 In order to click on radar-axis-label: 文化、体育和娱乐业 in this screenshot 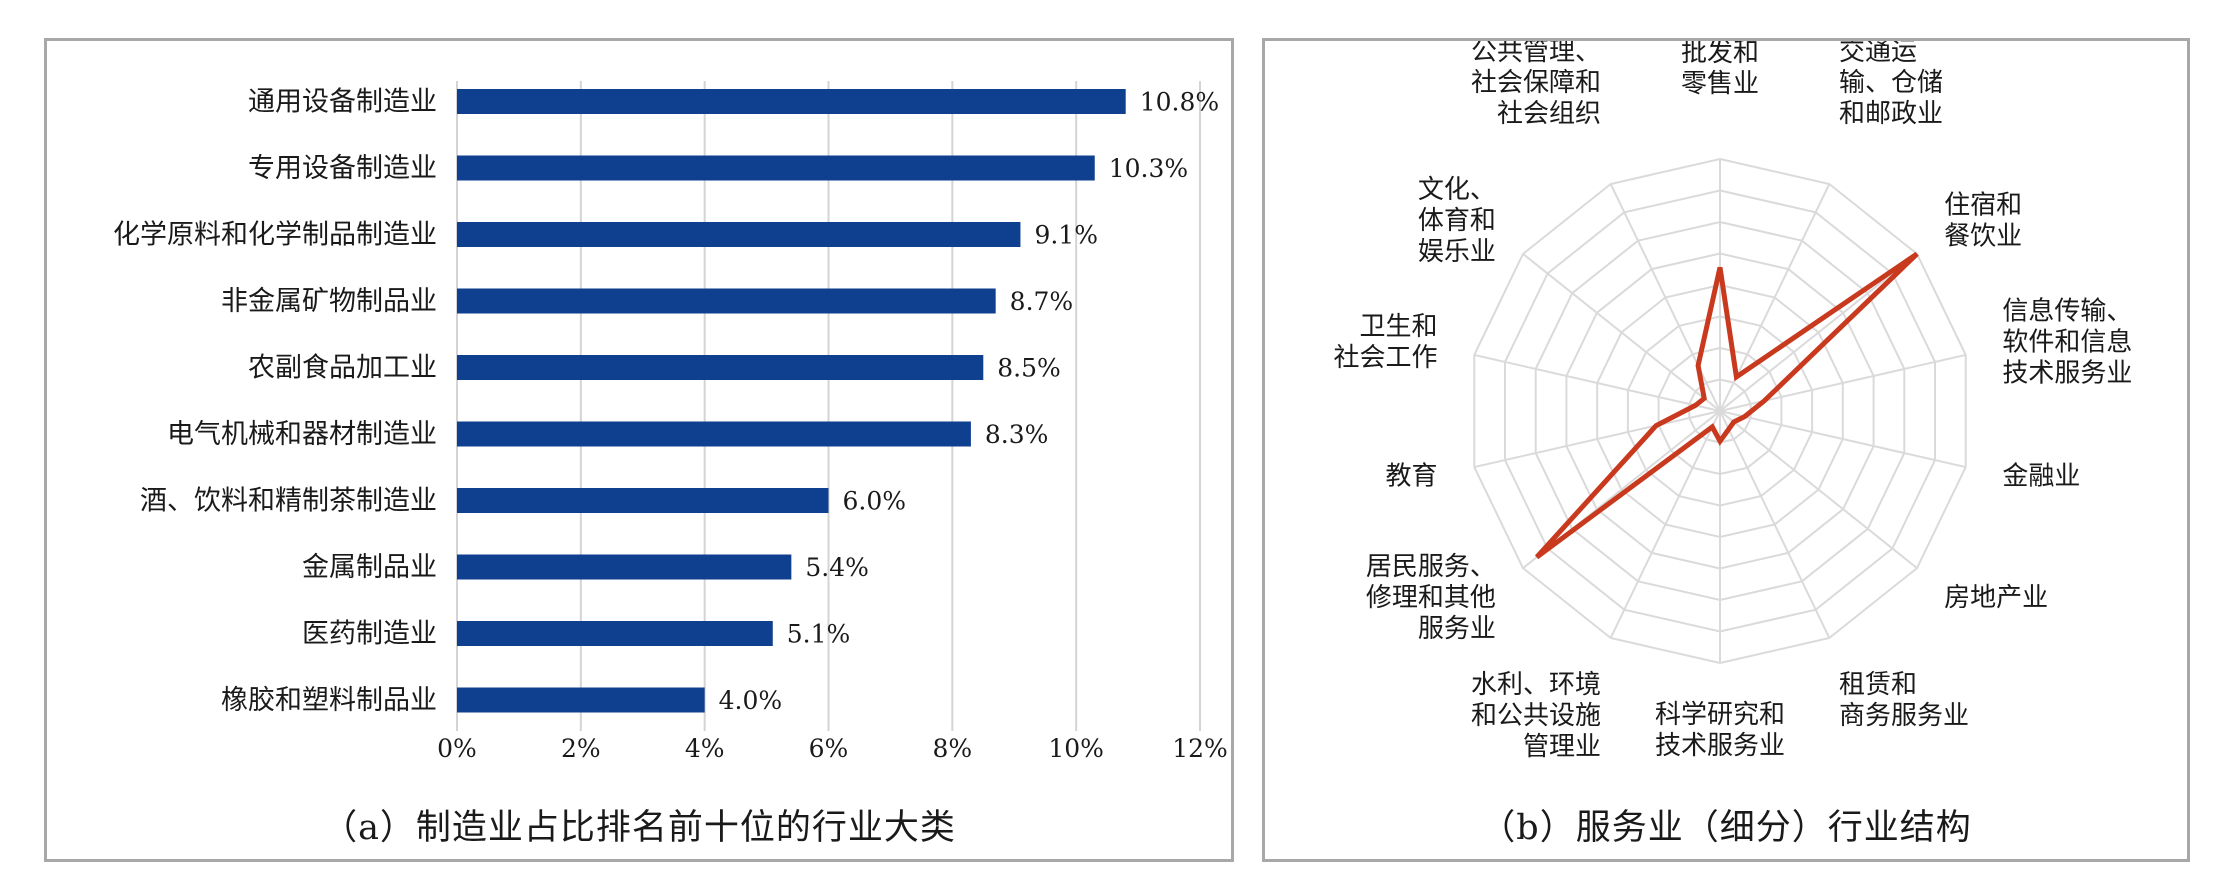, I will do `click(1457, 221)`.